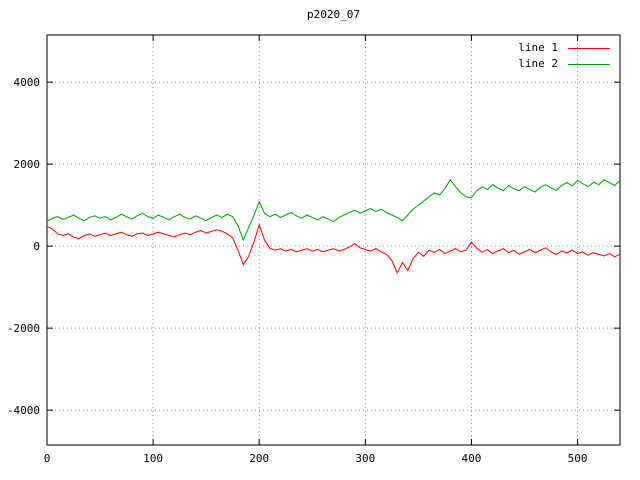  Describe the element at coordinates (333, 14) in the screenshot. I see `chart-title: p2020_07` at that location.